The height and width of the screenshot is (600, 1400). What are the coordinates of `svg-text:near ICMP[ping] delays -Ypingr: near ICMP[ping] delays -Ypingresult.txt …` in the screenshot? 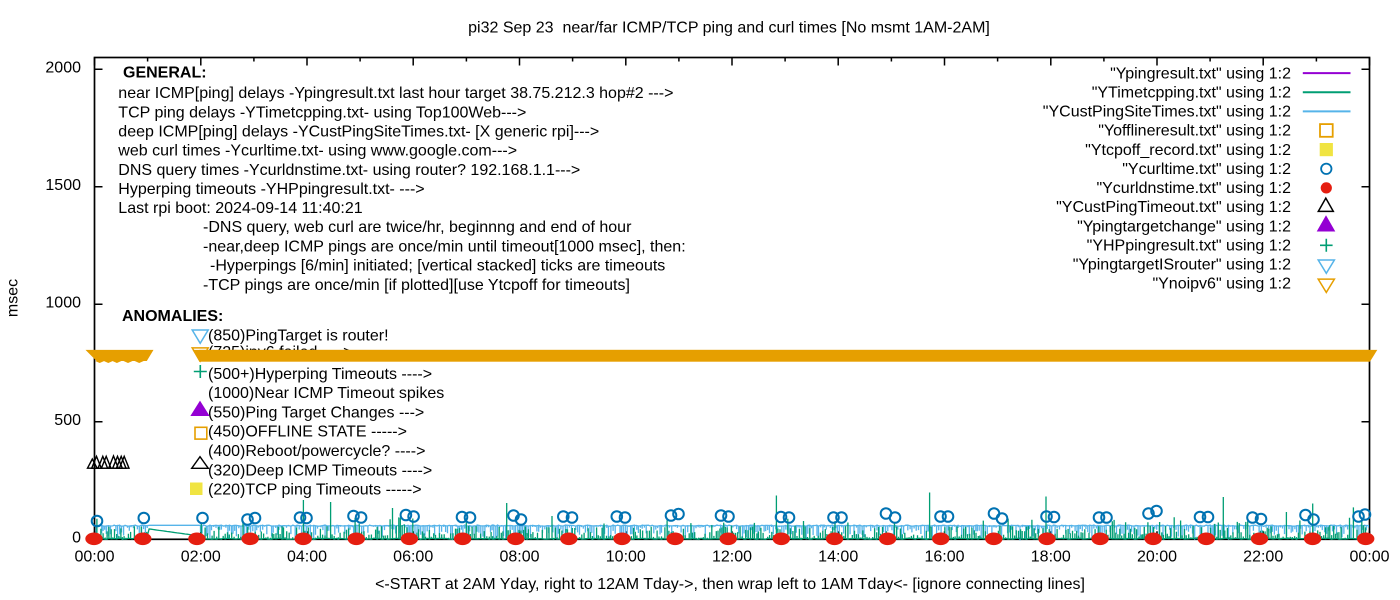 It's located at (395, 93).